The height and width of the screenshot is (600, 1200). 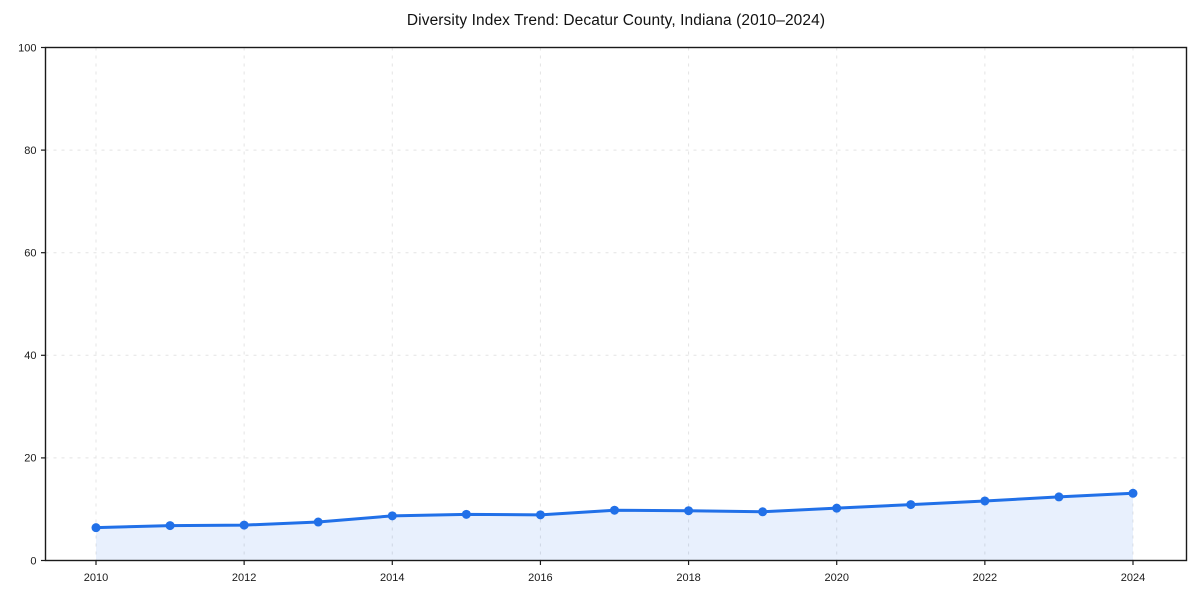 I want to click on data-point-2017, so click(x=614, y=510).